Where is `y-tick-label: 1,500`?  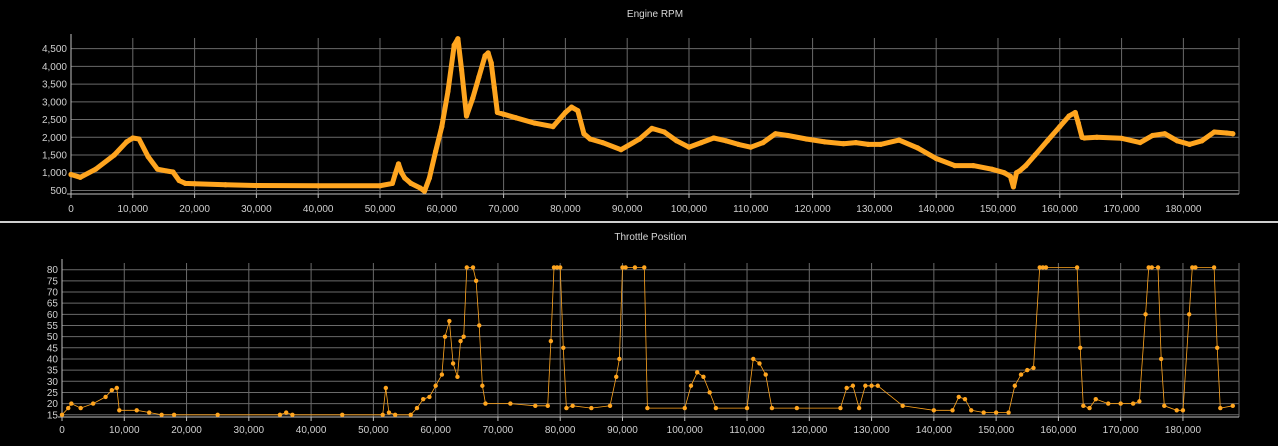
y-tick-label: 1,500 is located at coordinates (54, 156).